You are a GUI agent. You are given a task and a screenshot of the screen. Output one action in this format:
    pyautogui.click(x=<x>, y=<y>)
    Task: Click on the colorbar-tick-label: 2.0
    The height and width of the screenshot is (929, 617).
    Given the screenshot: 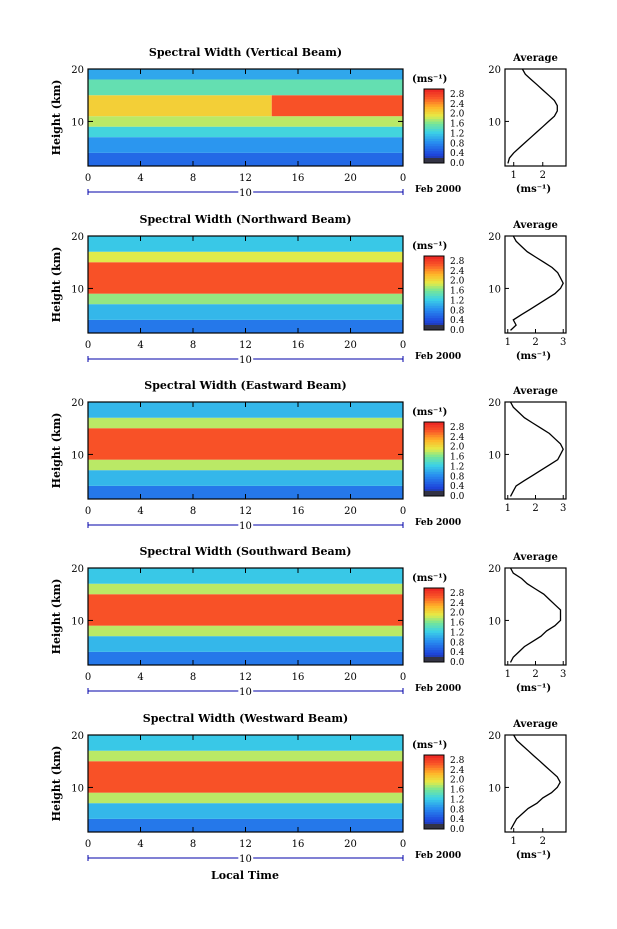 What is the action you would take?
    pyautogui.click(x=457, y=282)
    